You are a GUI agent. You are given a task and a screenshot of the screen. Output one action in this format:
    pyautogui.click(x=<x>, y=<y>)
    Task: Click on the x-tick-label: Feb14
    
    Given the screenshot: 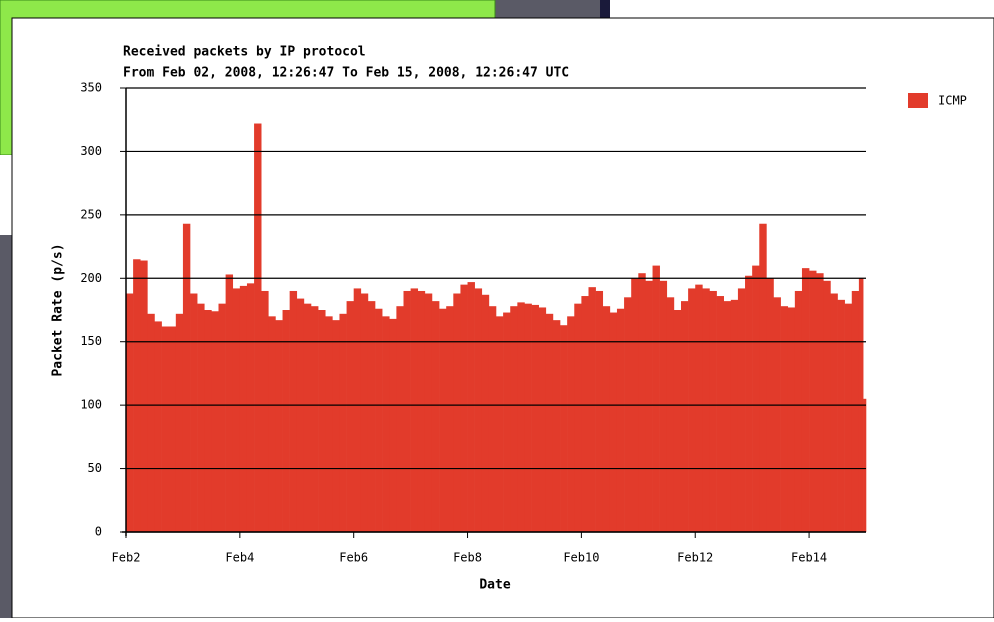 What is the action you would take?
    pyautogui.click(x=809, y=558)
    